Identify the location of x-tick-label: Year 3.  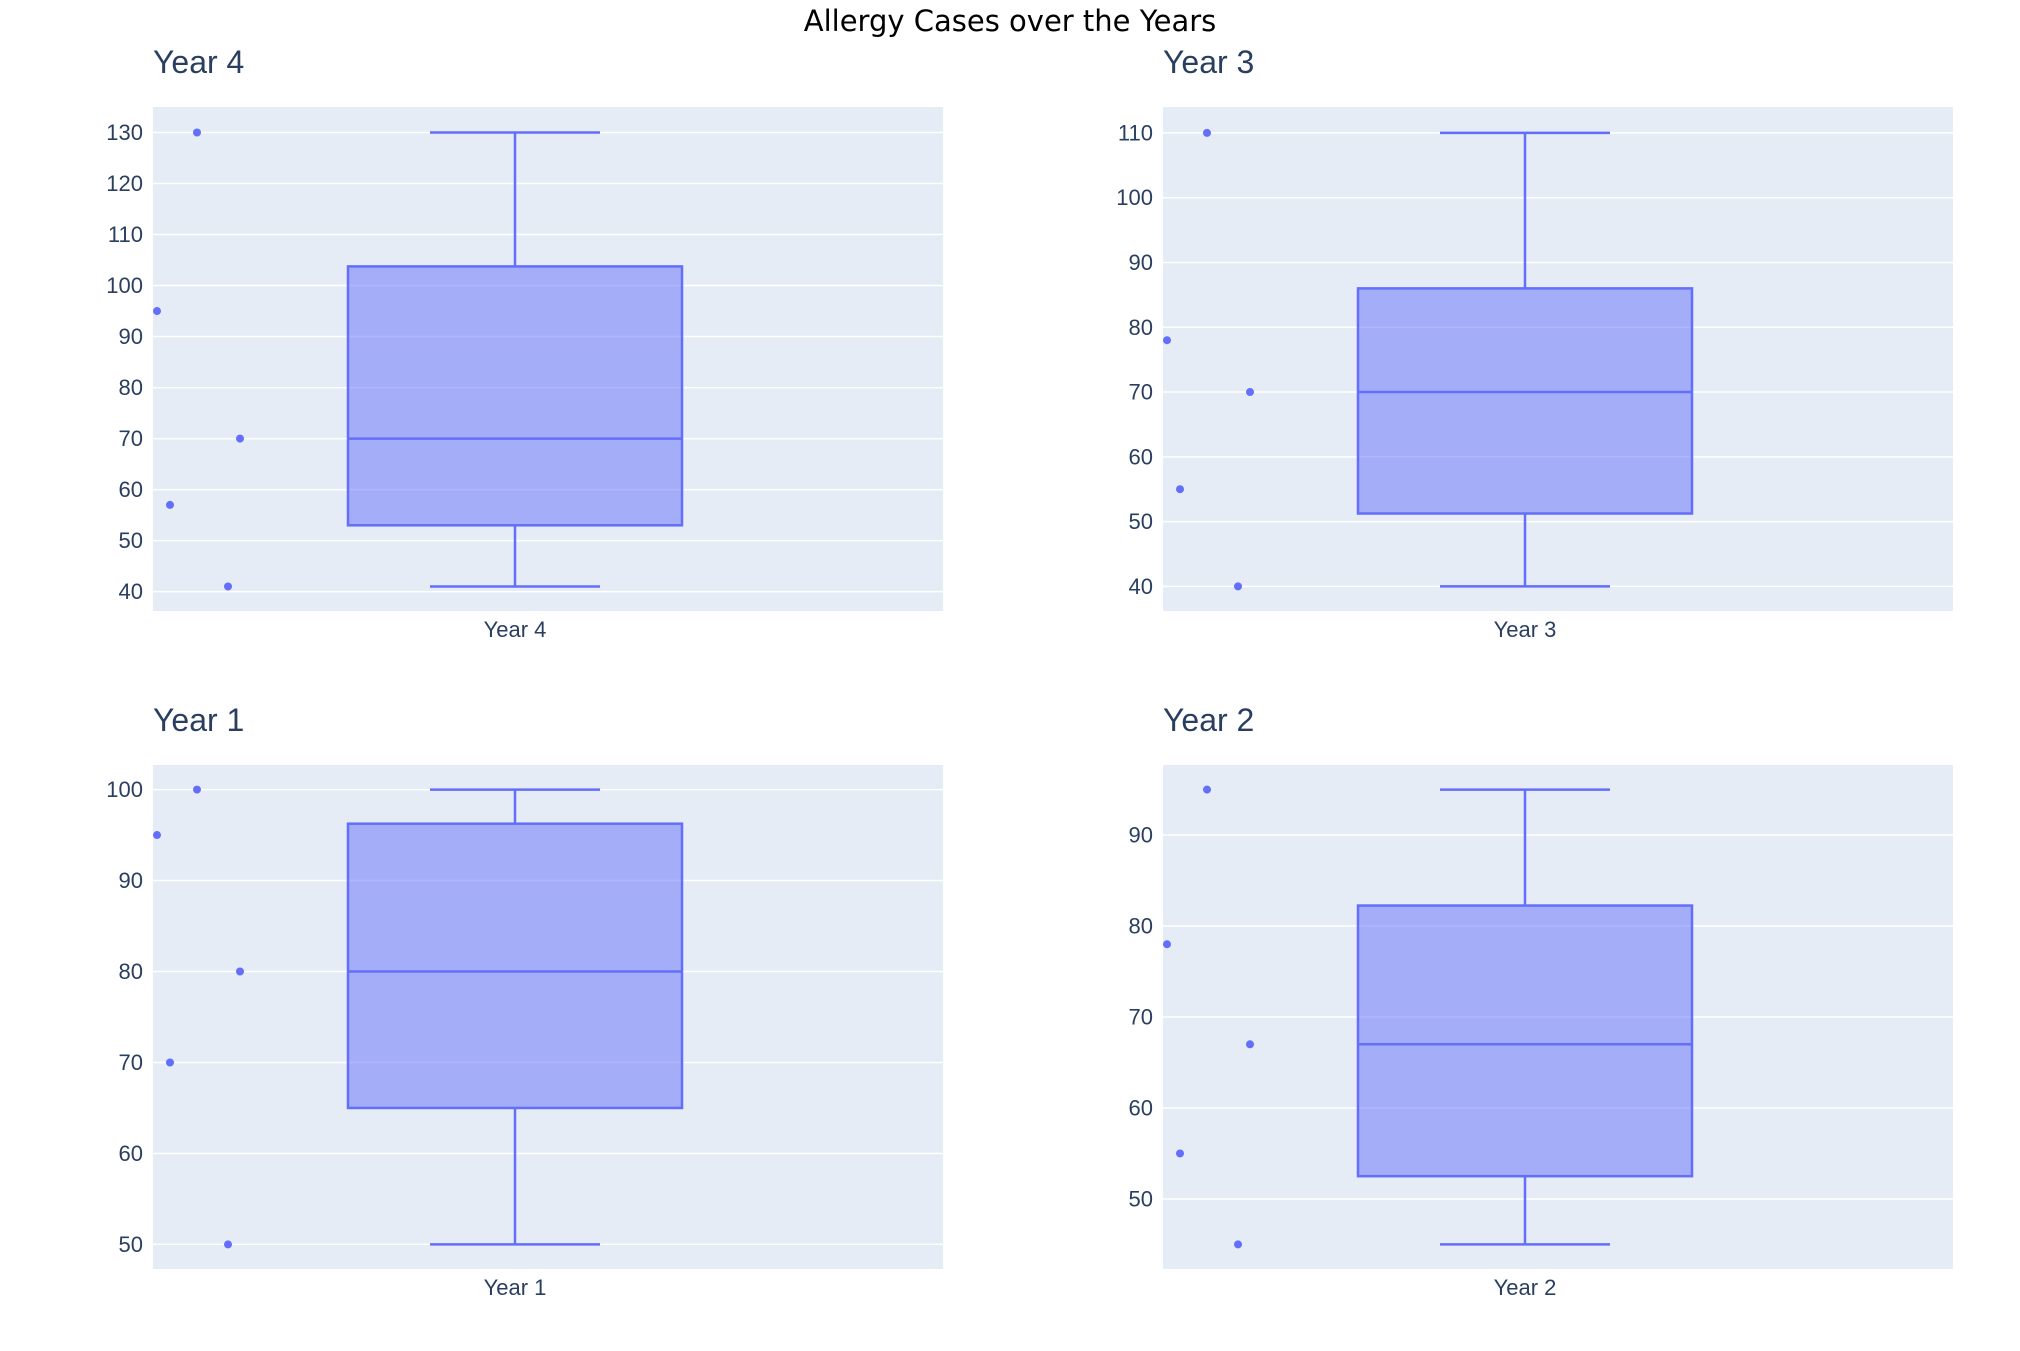
(1525, 629).